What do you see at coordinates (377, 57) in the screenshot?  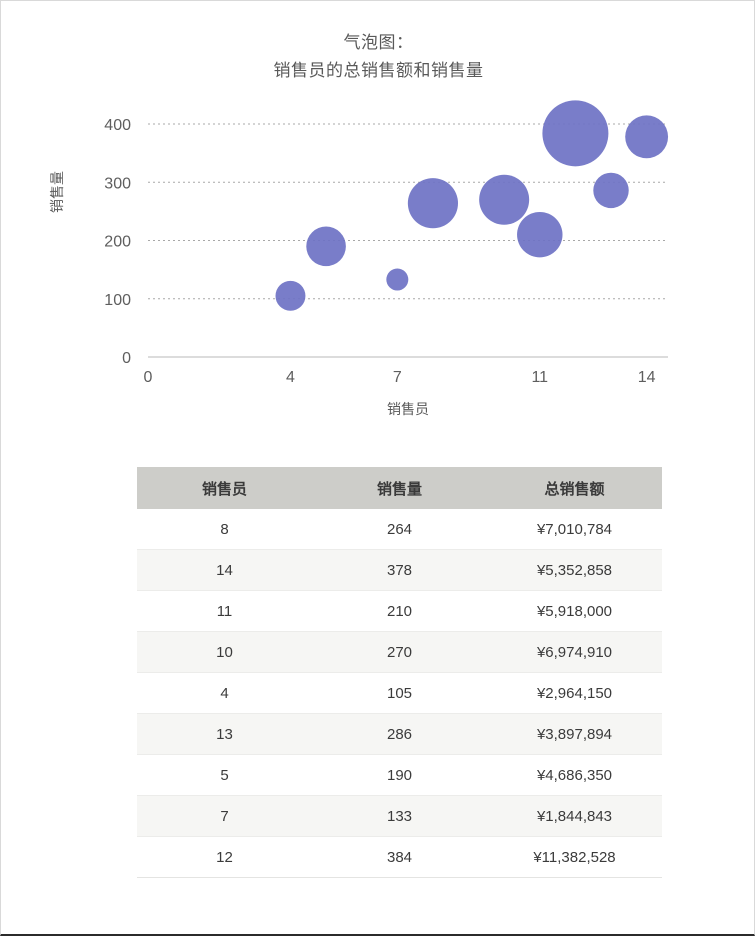 I see `chart-title: 气泡图： 销售员的总销售额和销售量` at bounding box center [377, 57].